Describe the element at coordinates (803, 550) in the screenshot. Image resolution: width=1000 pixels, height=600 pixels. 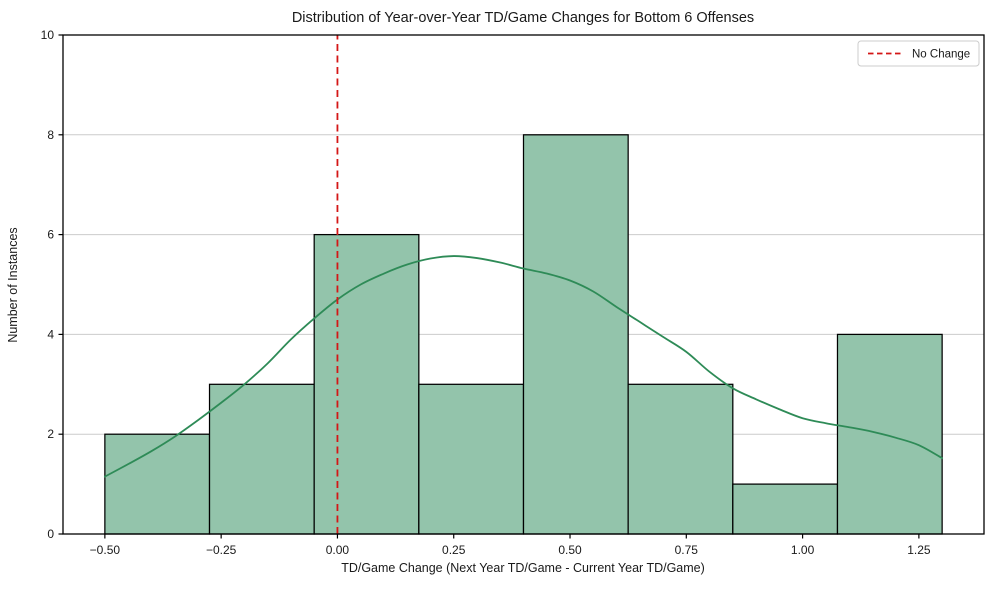
I see `x-tick-label: 1.00` at that location.